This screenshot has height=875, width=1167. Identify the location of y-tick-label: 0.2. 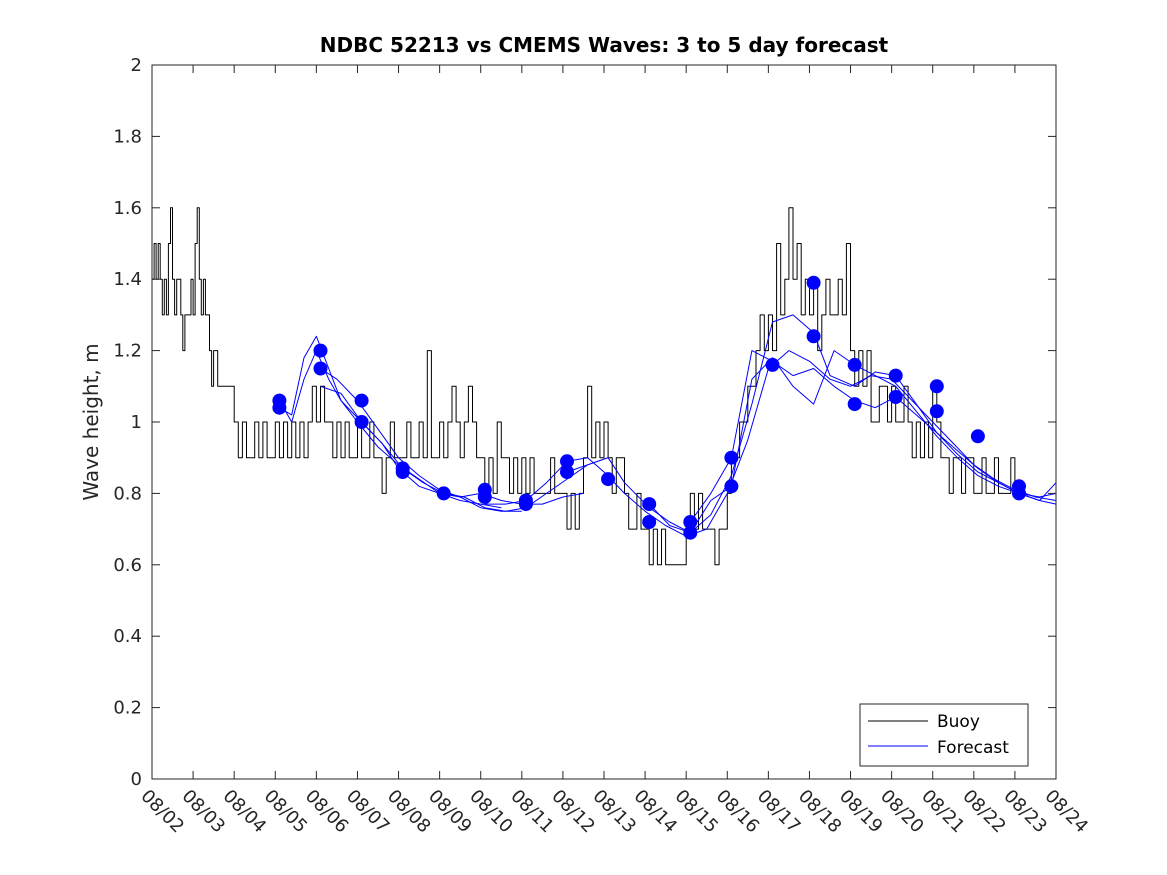
(127, 708).